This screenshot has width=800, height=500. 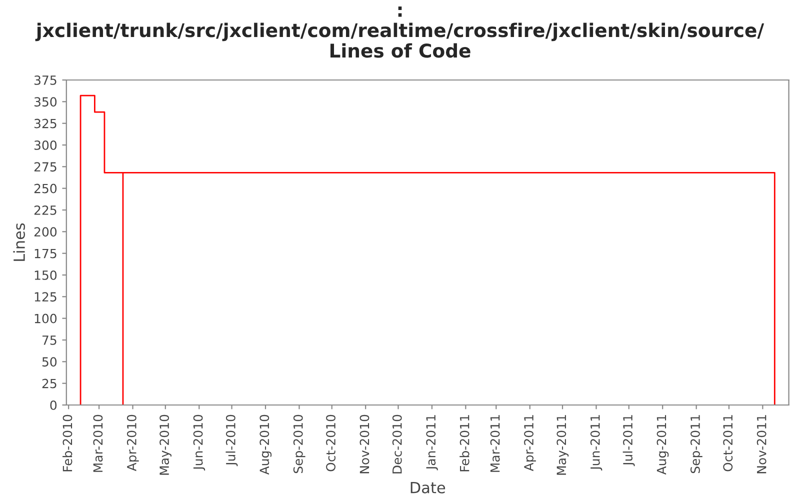 What do you see at coordinates (45, 319) in the screenshot?
I see `y-tick-label: 100` at bounding box center [45, 319].